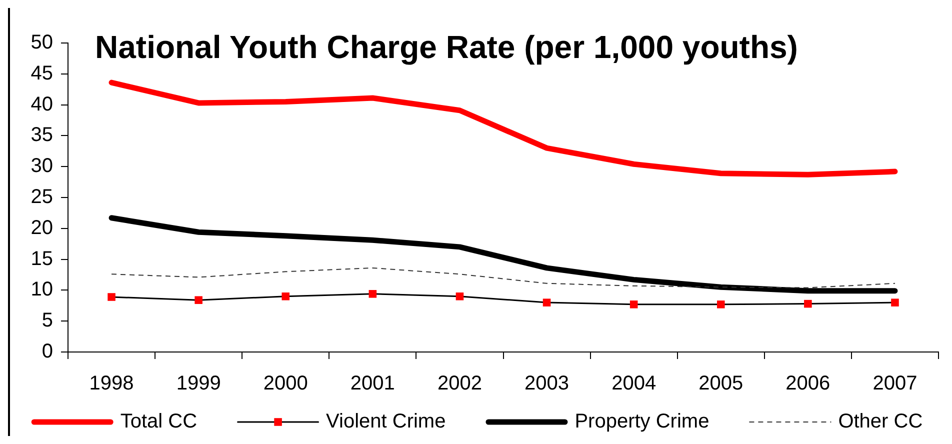 This screenshot has width=952, height=444. Describe the element at coordinates (642, 421) in the screenshot. I see `legend-label: Property Crime` at that location.